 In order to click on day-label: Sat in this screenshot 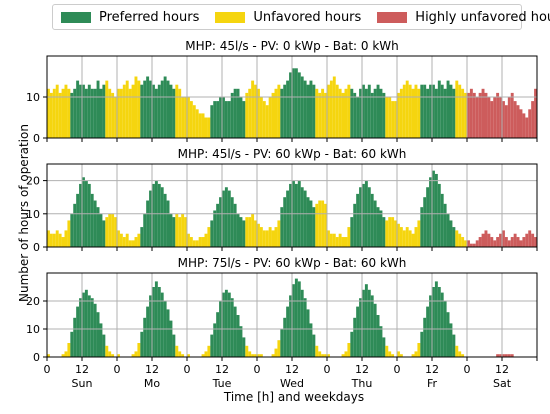, I will do `click(502, 383)`.